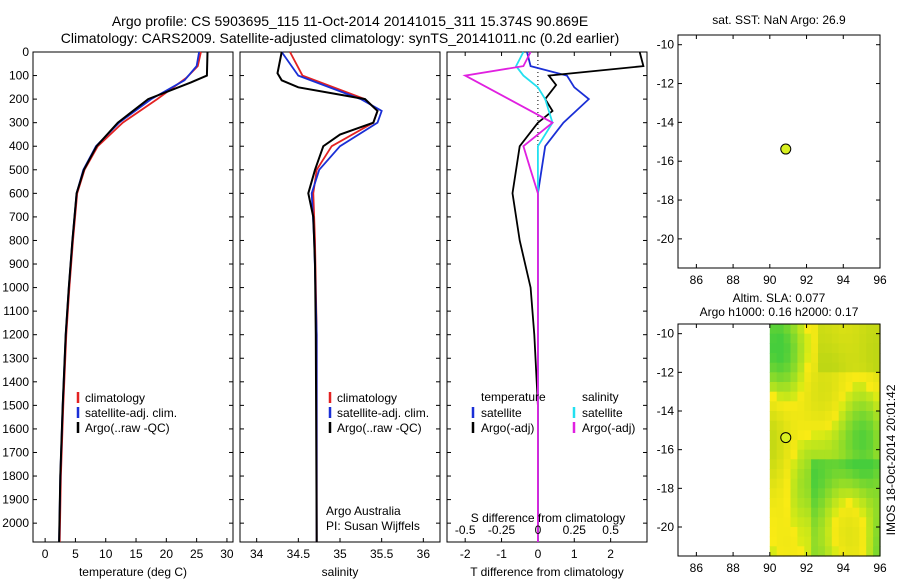 The width and height of the screenshot is (900, 580). What do you see at coordinates (666, 527) in the screenshot?
I see `y-tick-label: -20` at bounding box center [666, 527].